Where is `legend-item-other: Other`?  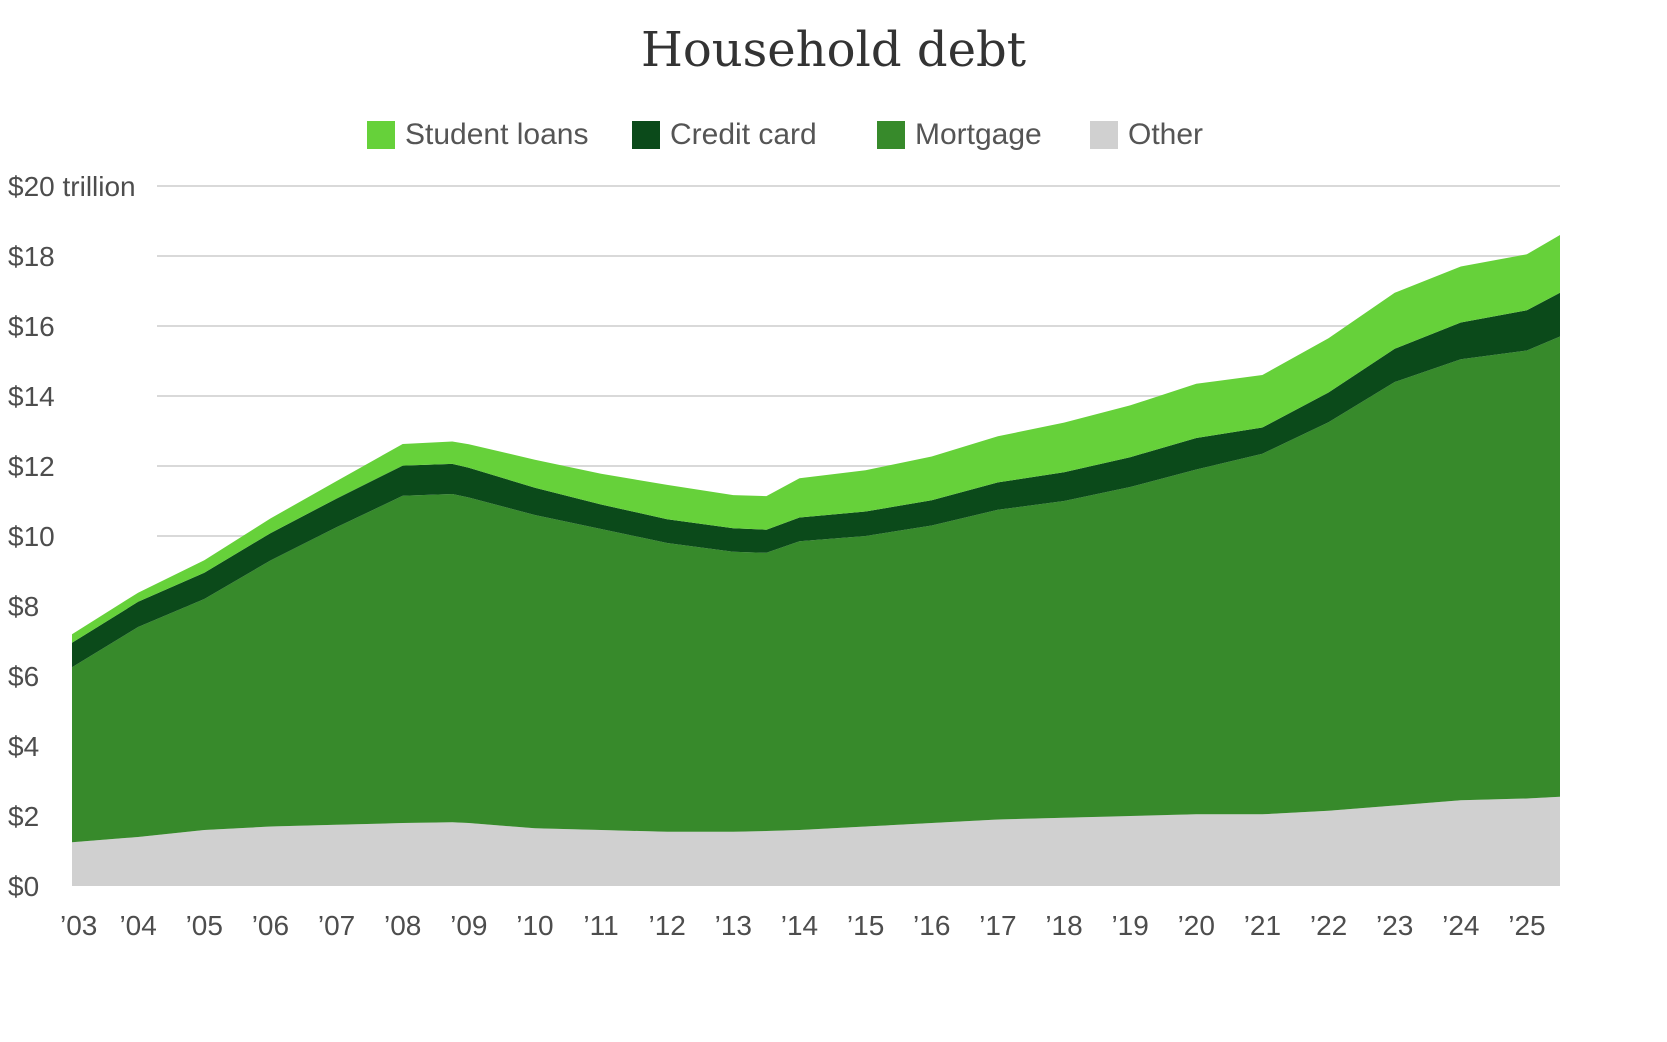 legend-item-other: Other is located at coordinates (1146, 135).